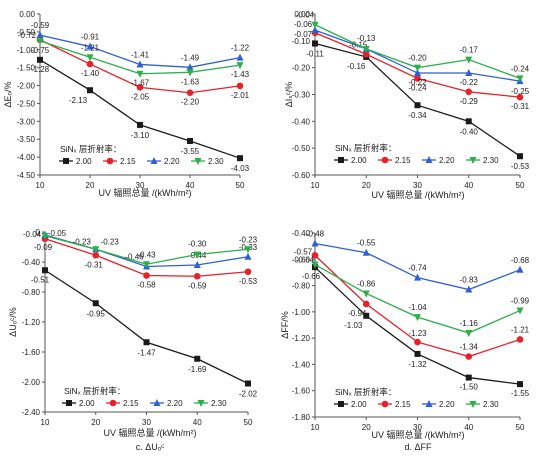  I want to click on y-tick-label: -1.80, so click(301, 417).